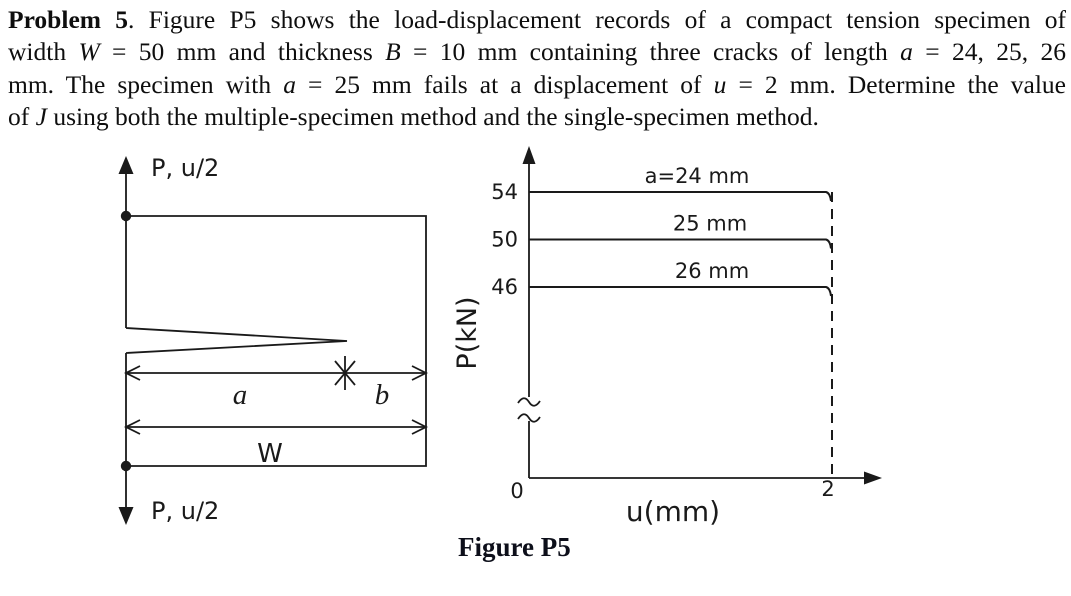  Describe the element at coordinates (132, 427) in the screenshot. I see `dim-arrow-w-left` at that location.